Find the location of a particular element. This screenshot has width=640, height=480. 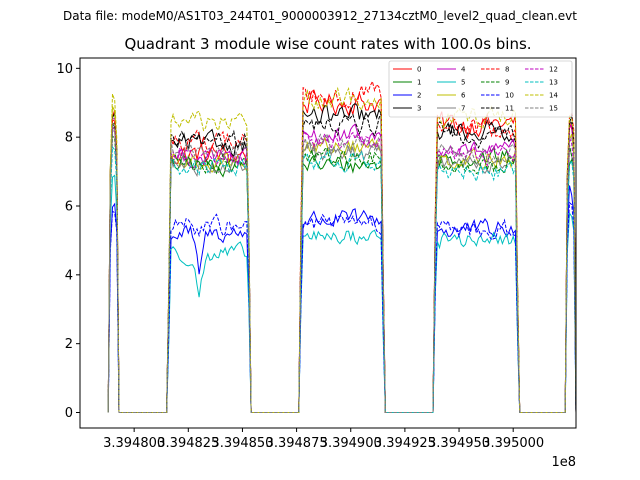

x-offset-label: 1e8 is located at coordinates (563, 462).